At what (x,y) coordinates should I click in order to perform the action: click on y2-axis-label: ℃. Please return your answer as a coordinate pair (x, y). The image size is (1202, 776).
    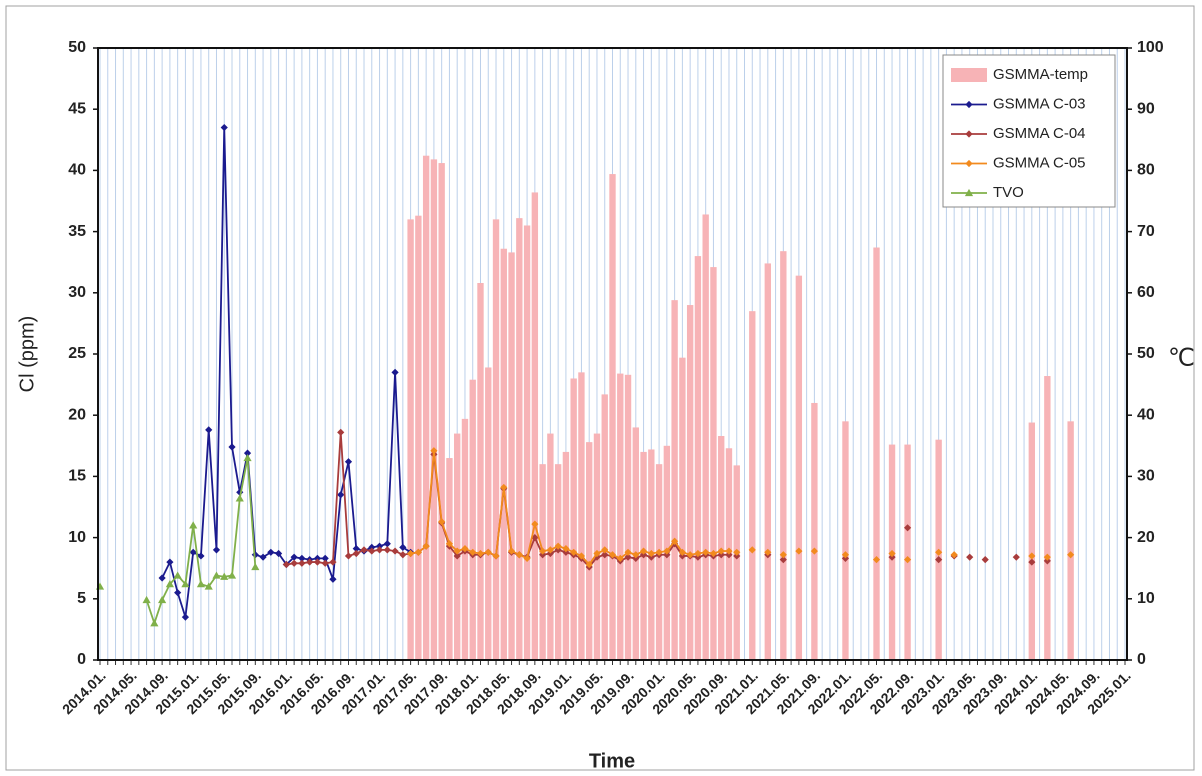
    Looking at the image, I should click on (1181, 357).